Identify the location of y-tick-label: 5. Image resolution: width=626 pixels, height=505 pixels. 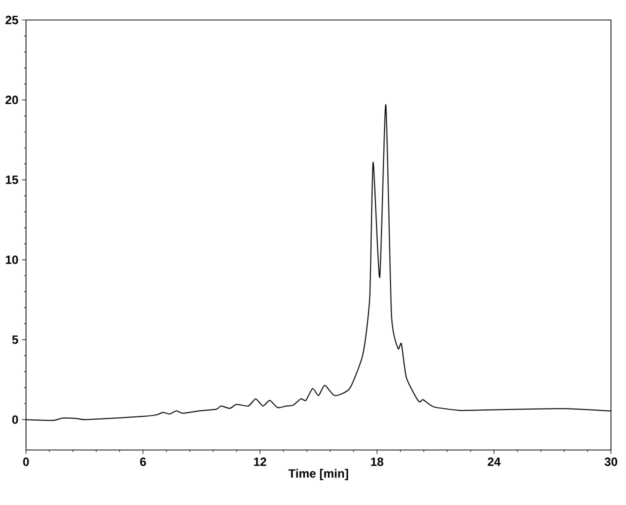
(15, 340).